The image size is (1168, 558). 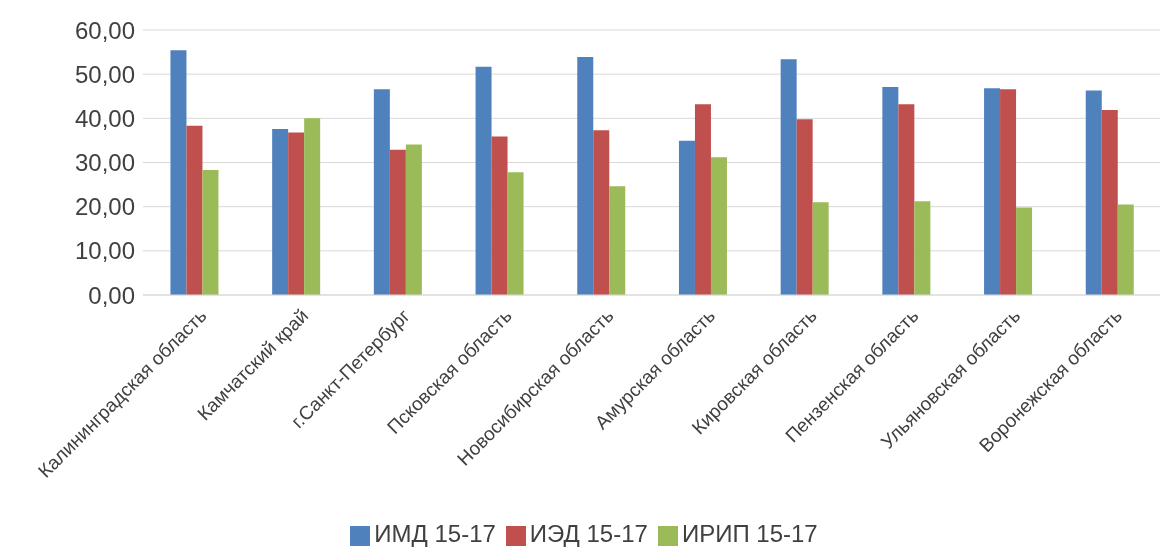 I want to click on y-tick-label: 30,00, so click(x=104, y=163).